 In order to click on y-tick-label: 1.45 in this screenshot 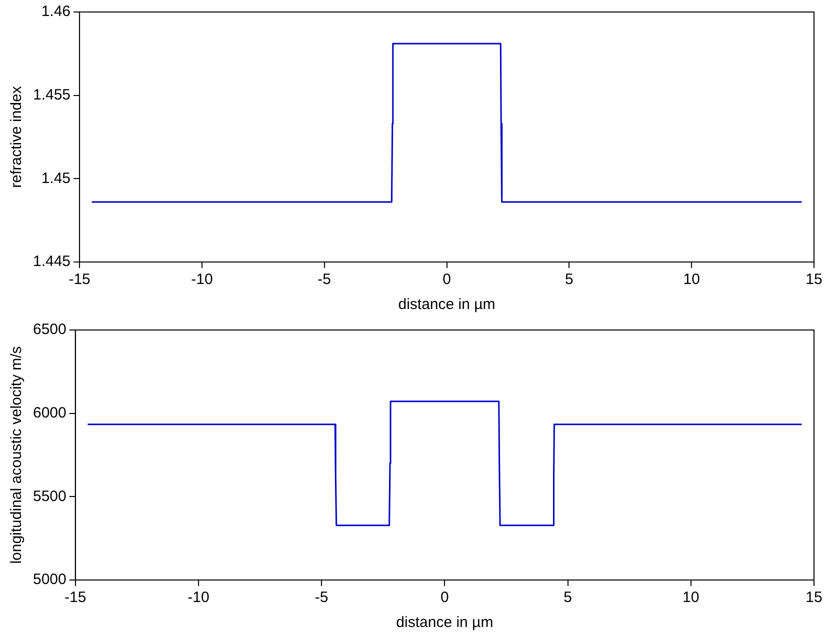, I will do `click(56, 178)`.